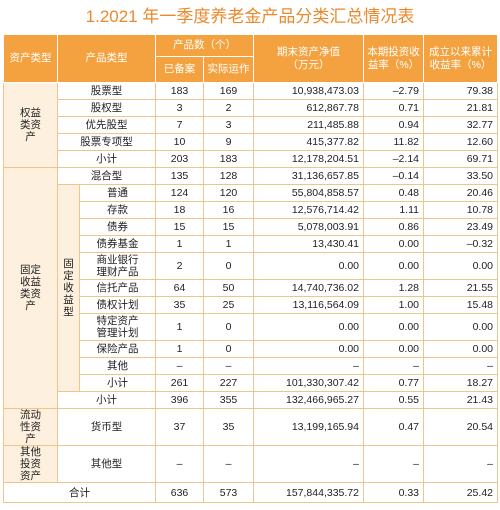  I want to click on value-cell: 20.46, so click(460, 193).